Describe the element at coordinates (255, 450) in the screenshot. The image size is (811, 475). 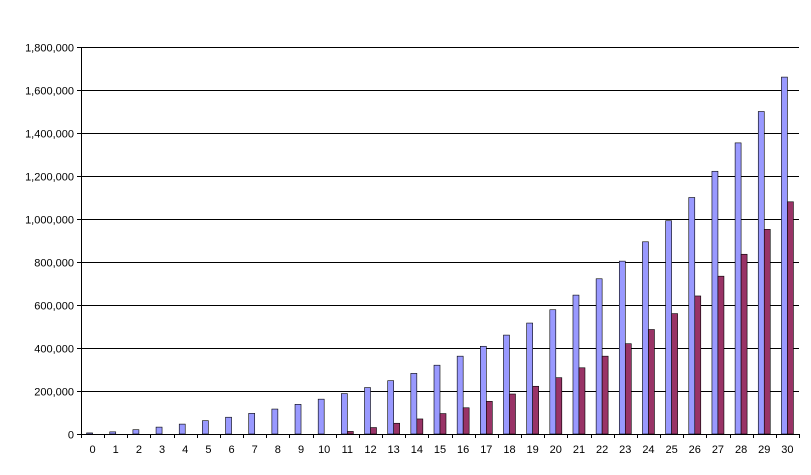
I see `x-tick-label: 7` at that location.